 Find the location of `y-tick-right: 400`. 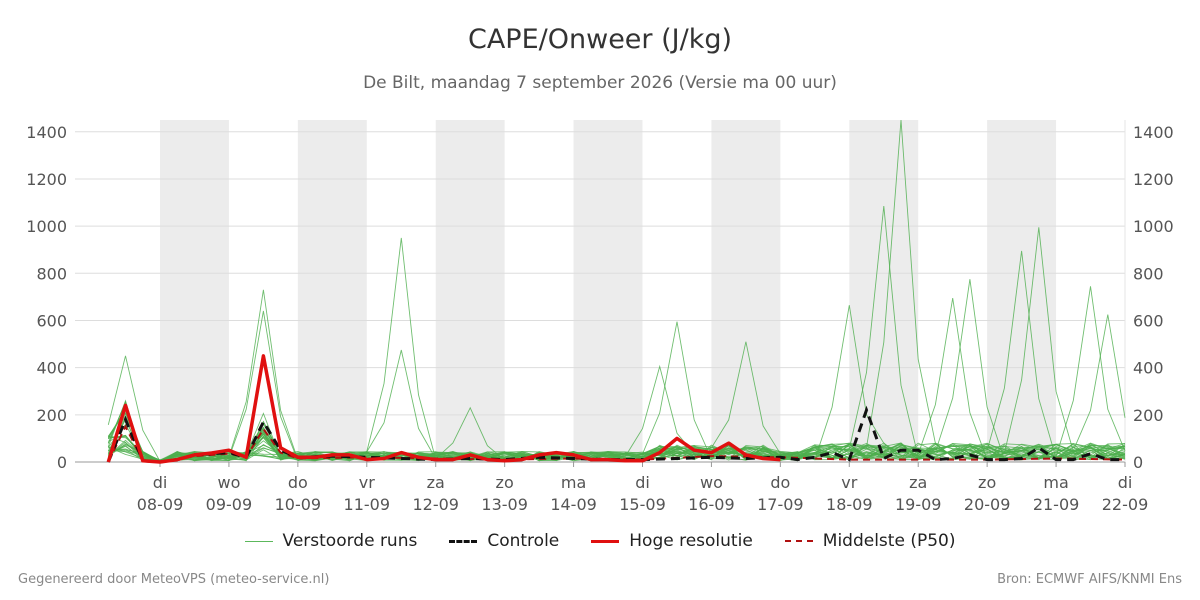

y-tick-right: 400 is located at coordinates (1148, 368).